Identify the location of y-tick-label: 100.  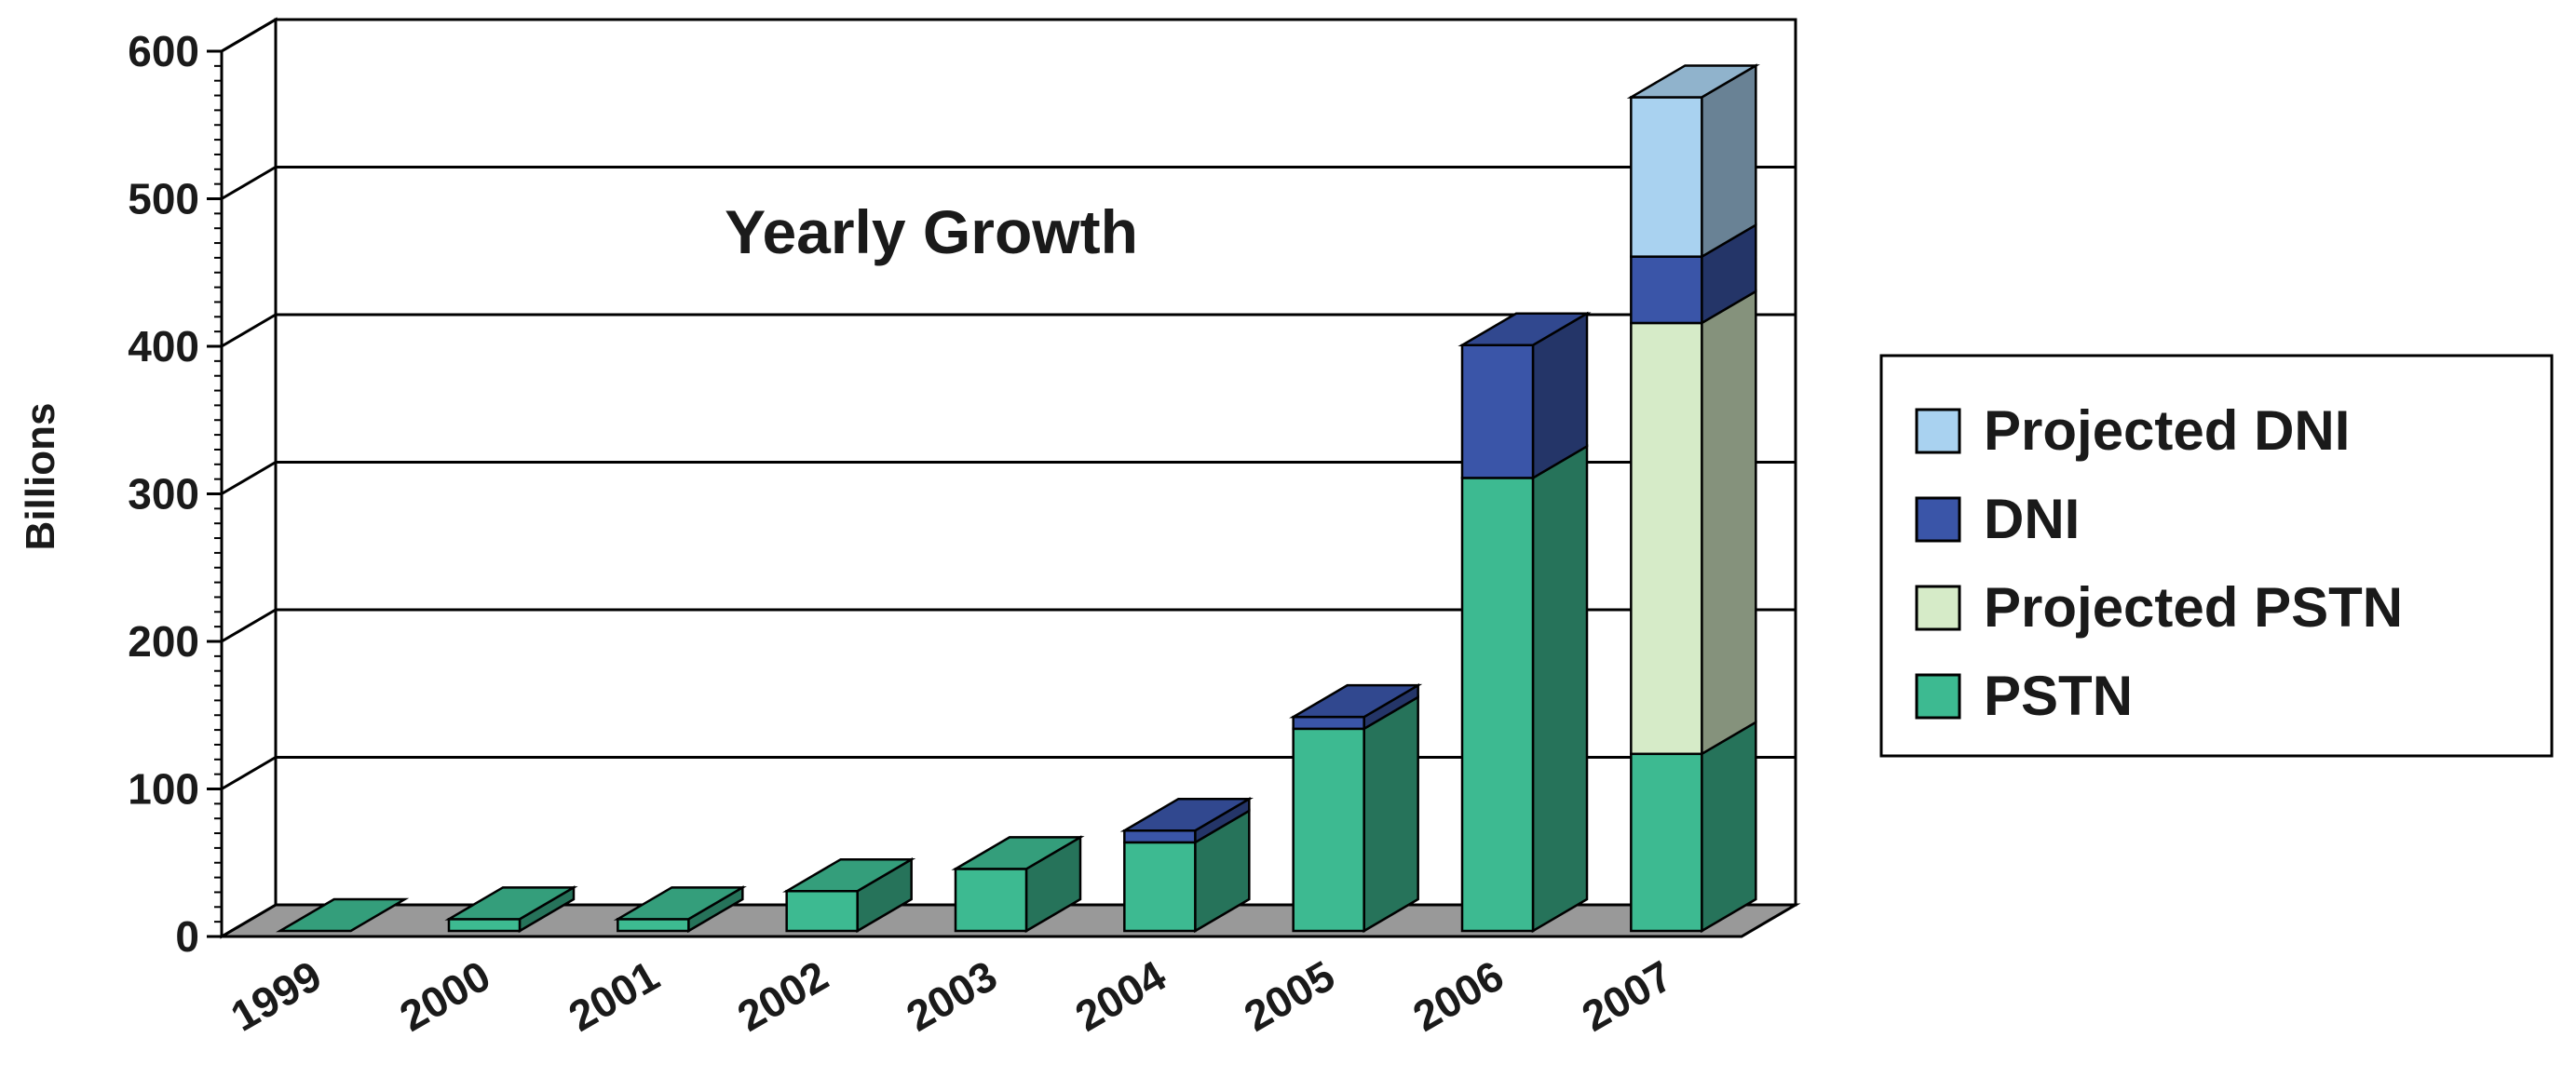
(163, 789).